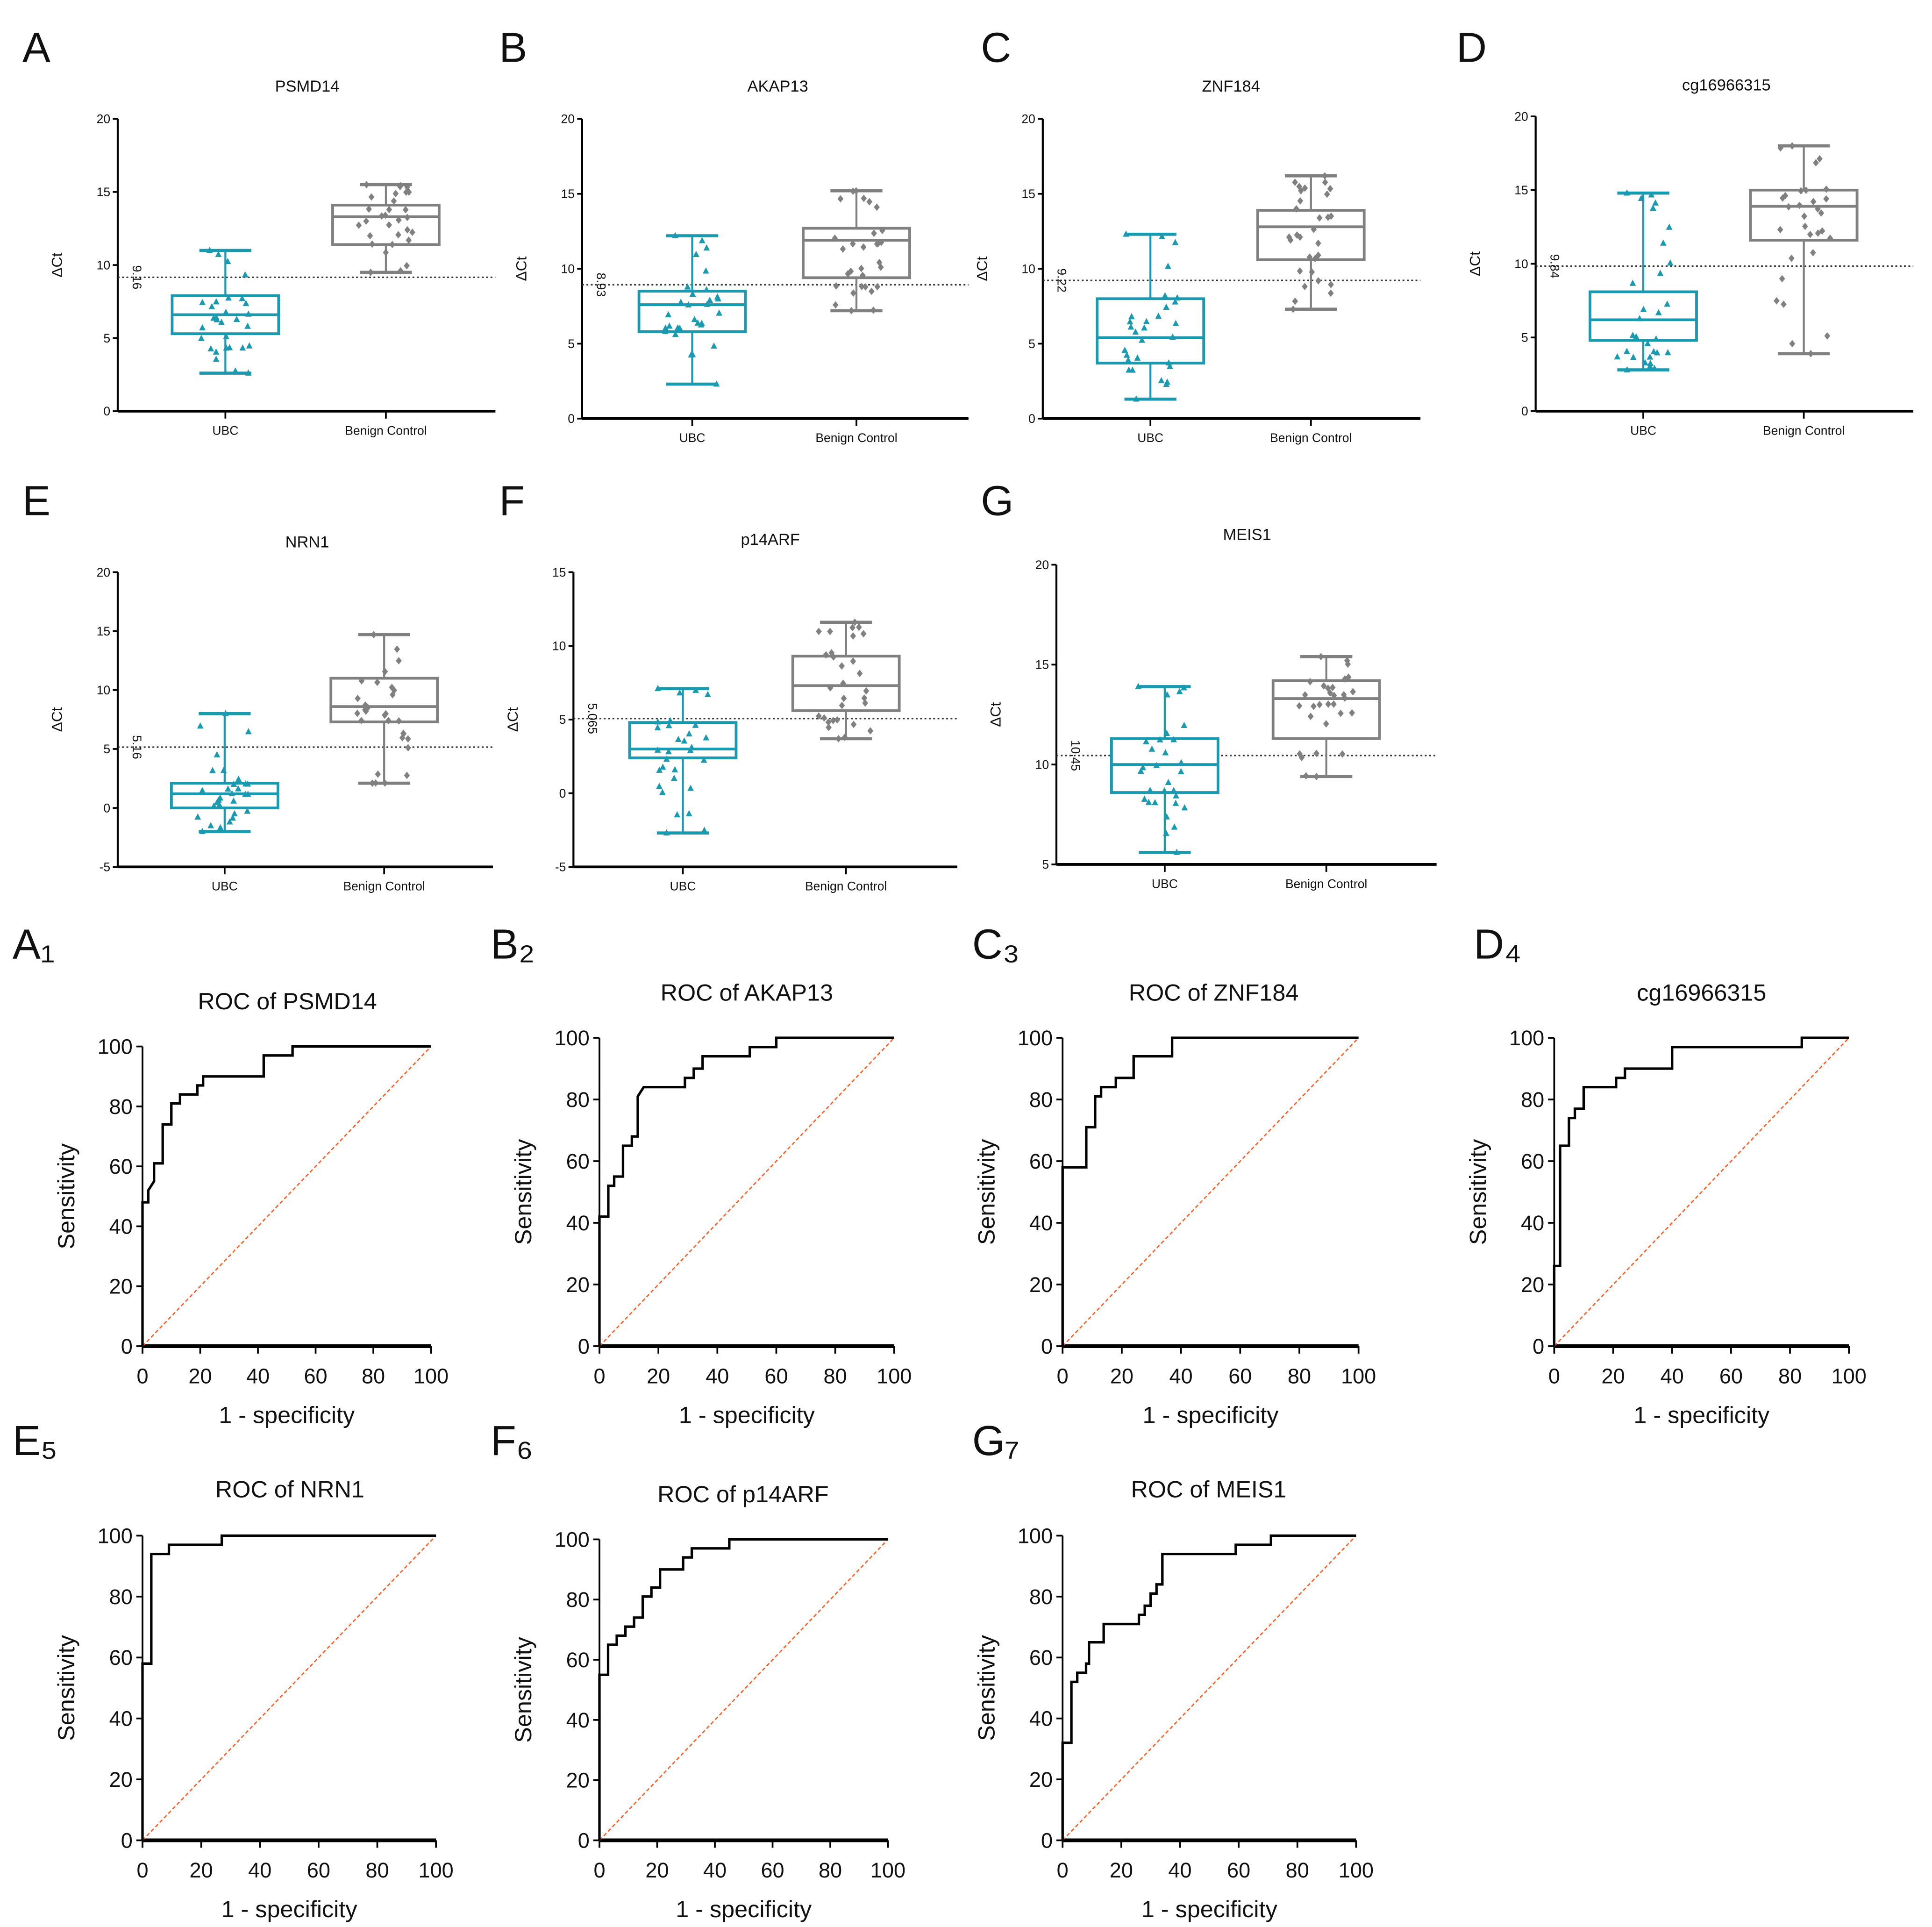 Image resolution: width=1932 pixels, height=1927 pixels. I want to click on cutoff-label: 9.84, so click(1554, 266).